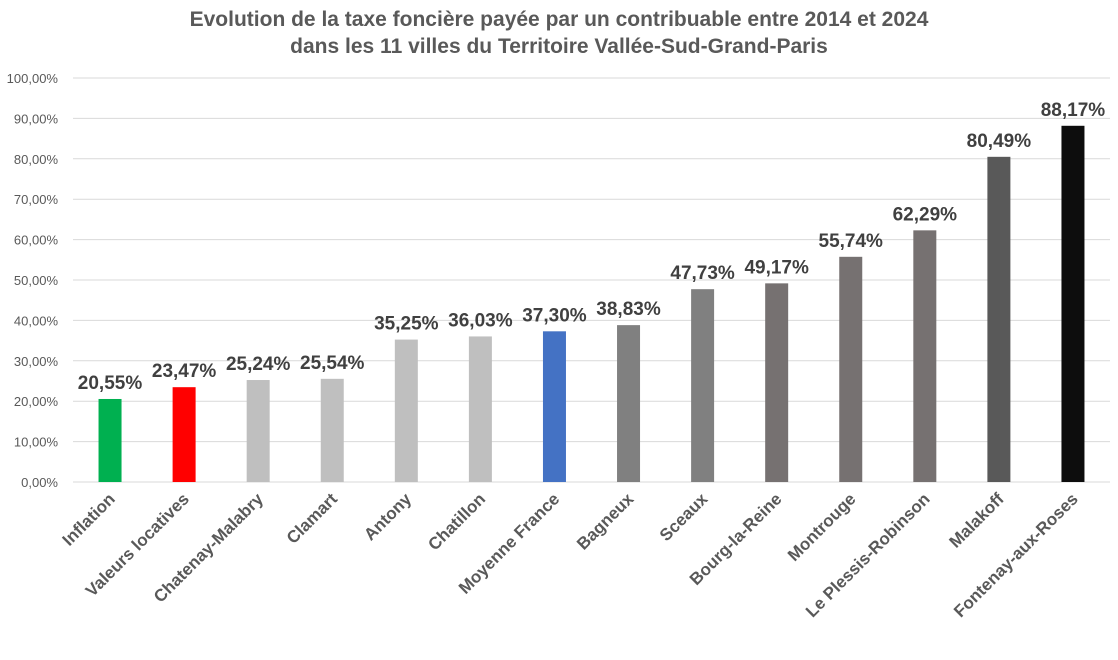 Image resolution: width=1118 pixels, height=660 pixels. I want to click on y-tick-label: 100,00%, so click(33, 78).